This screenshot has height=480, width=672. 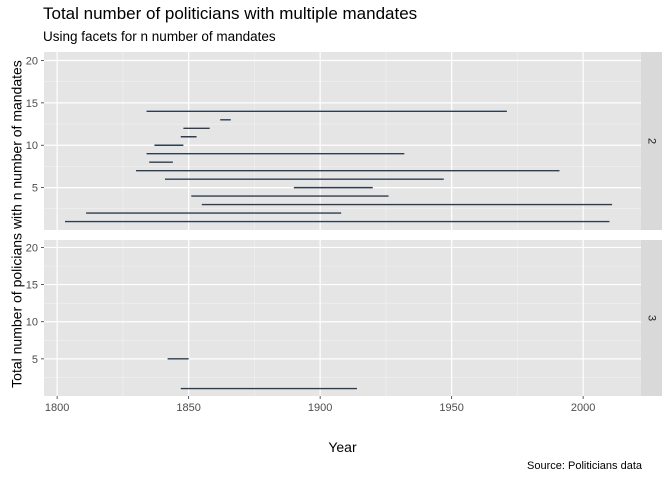 I want to click on x-tick-label: 1950, so click(x=451, y=408).